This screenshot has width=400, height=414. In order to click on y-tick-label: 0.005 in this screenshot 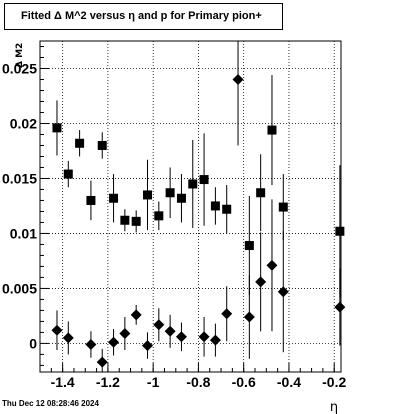, I will do `click(19, 288)`.